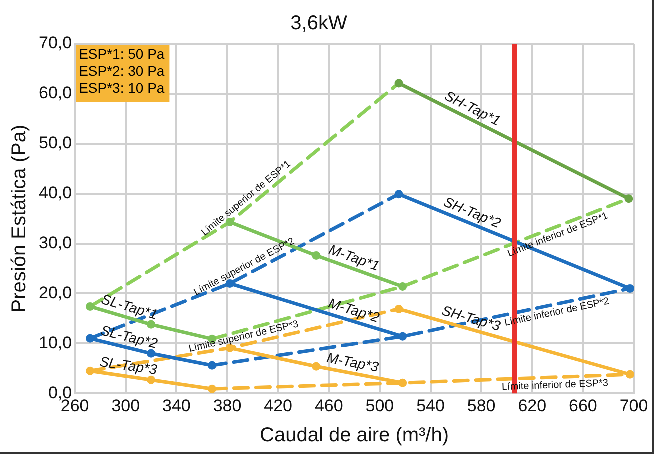 The height and width of the screenshot is (461, 665). What do you see at coordinates (128, 365) in the screenshot?
I see `text: SL-Tap*3` at bounding box center [128, 365].